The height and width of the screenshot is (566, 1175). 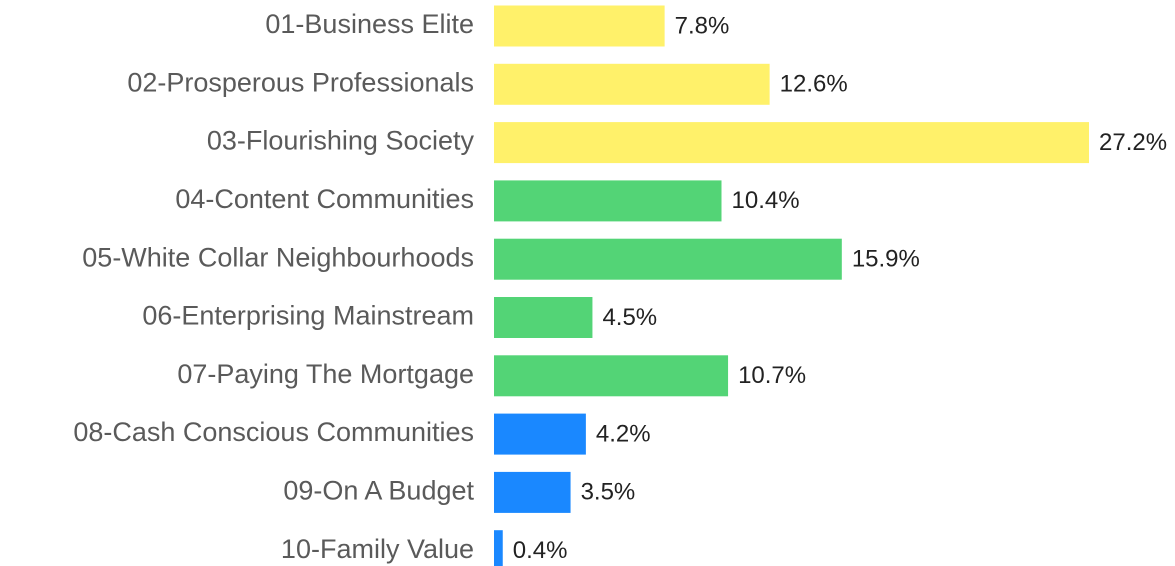 I want to click on category-label: 03-Flourishing Society, so click(x=341, y=141).